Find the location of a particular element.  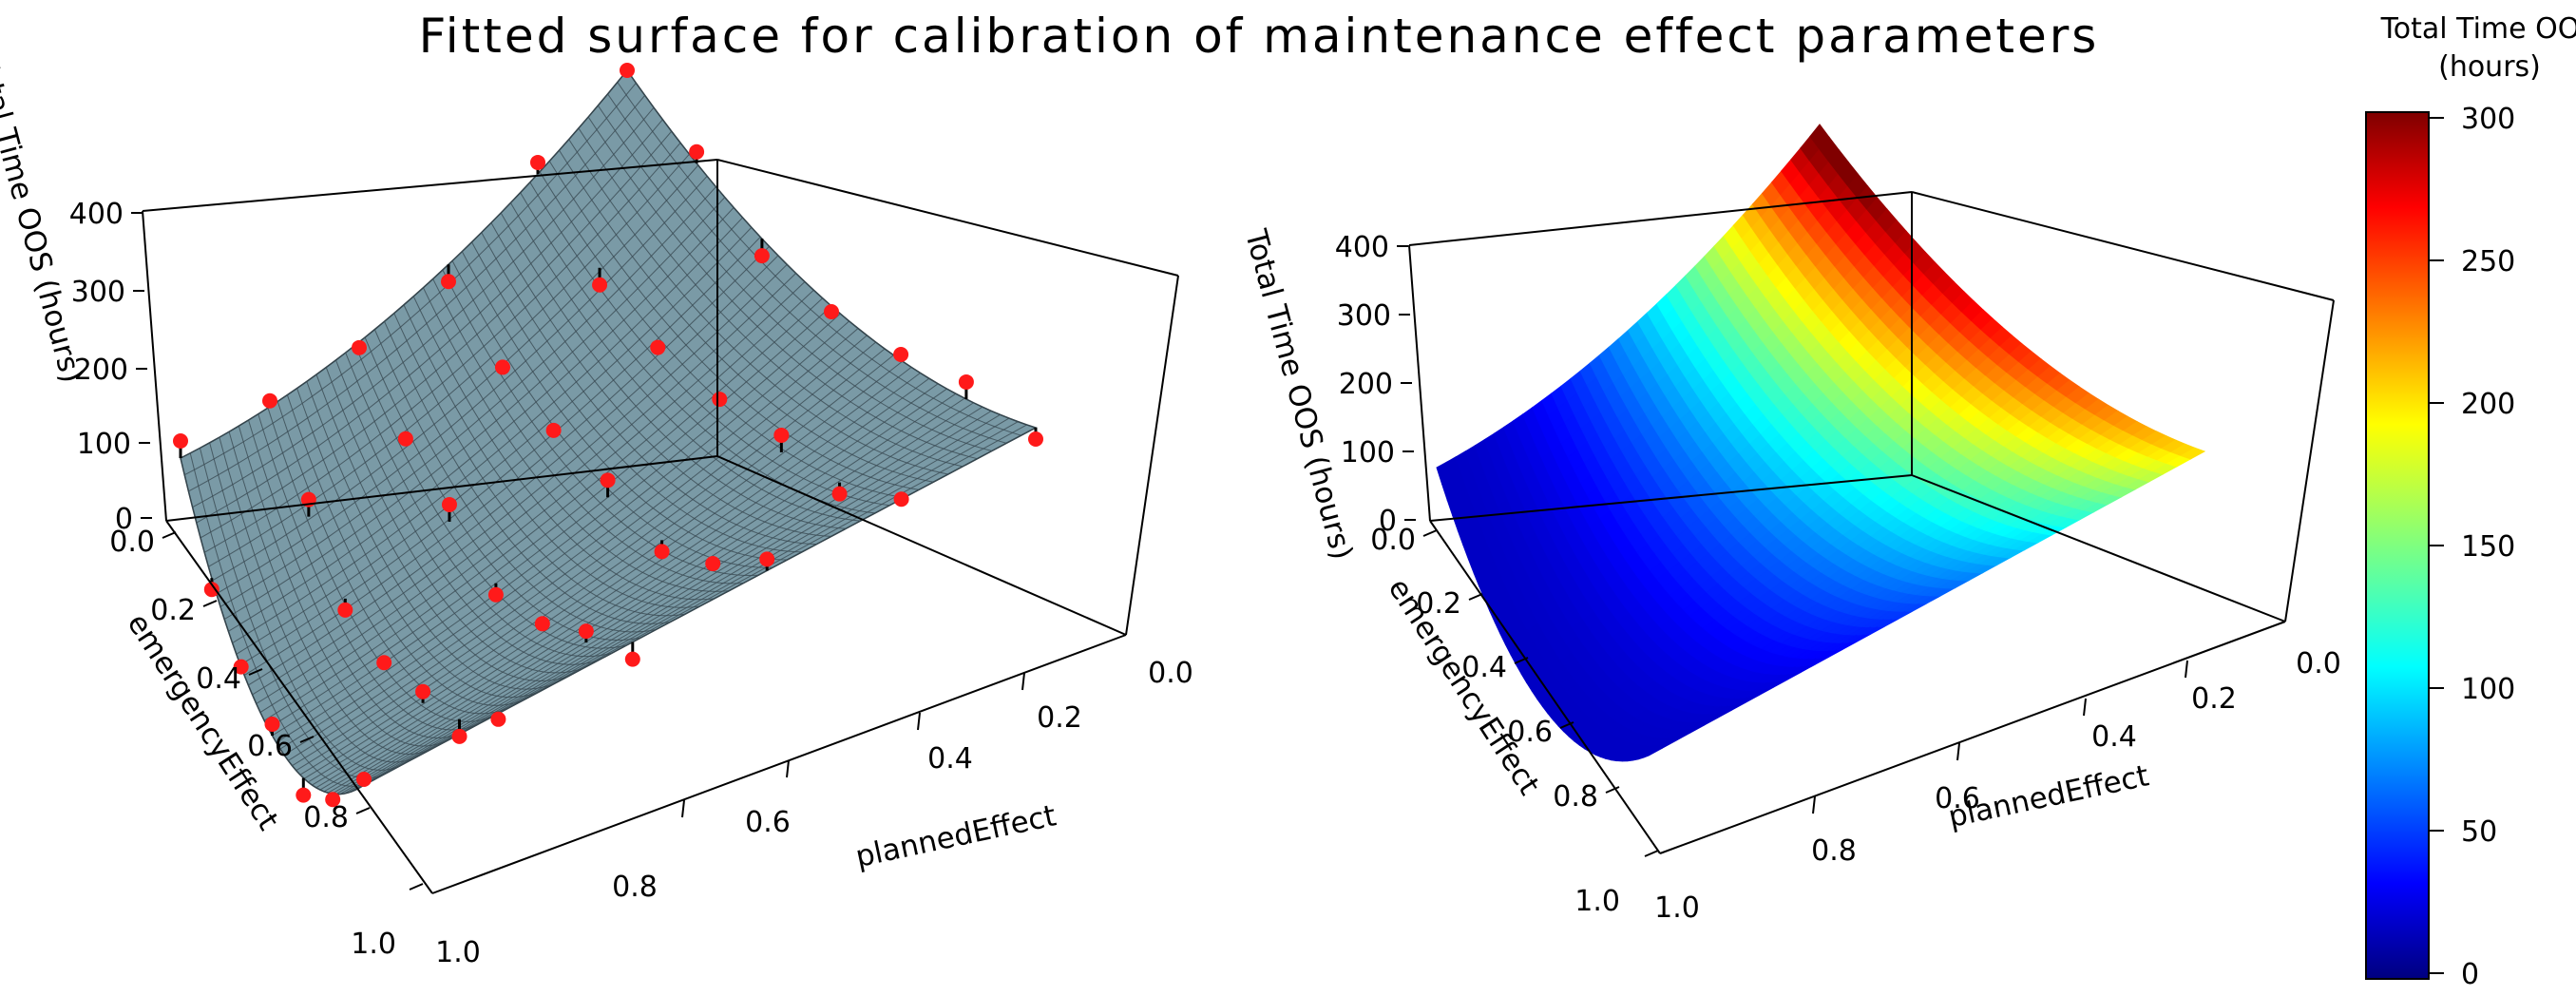

right-x-tick-label: 1.0 is located at coordinates (1677, 908).